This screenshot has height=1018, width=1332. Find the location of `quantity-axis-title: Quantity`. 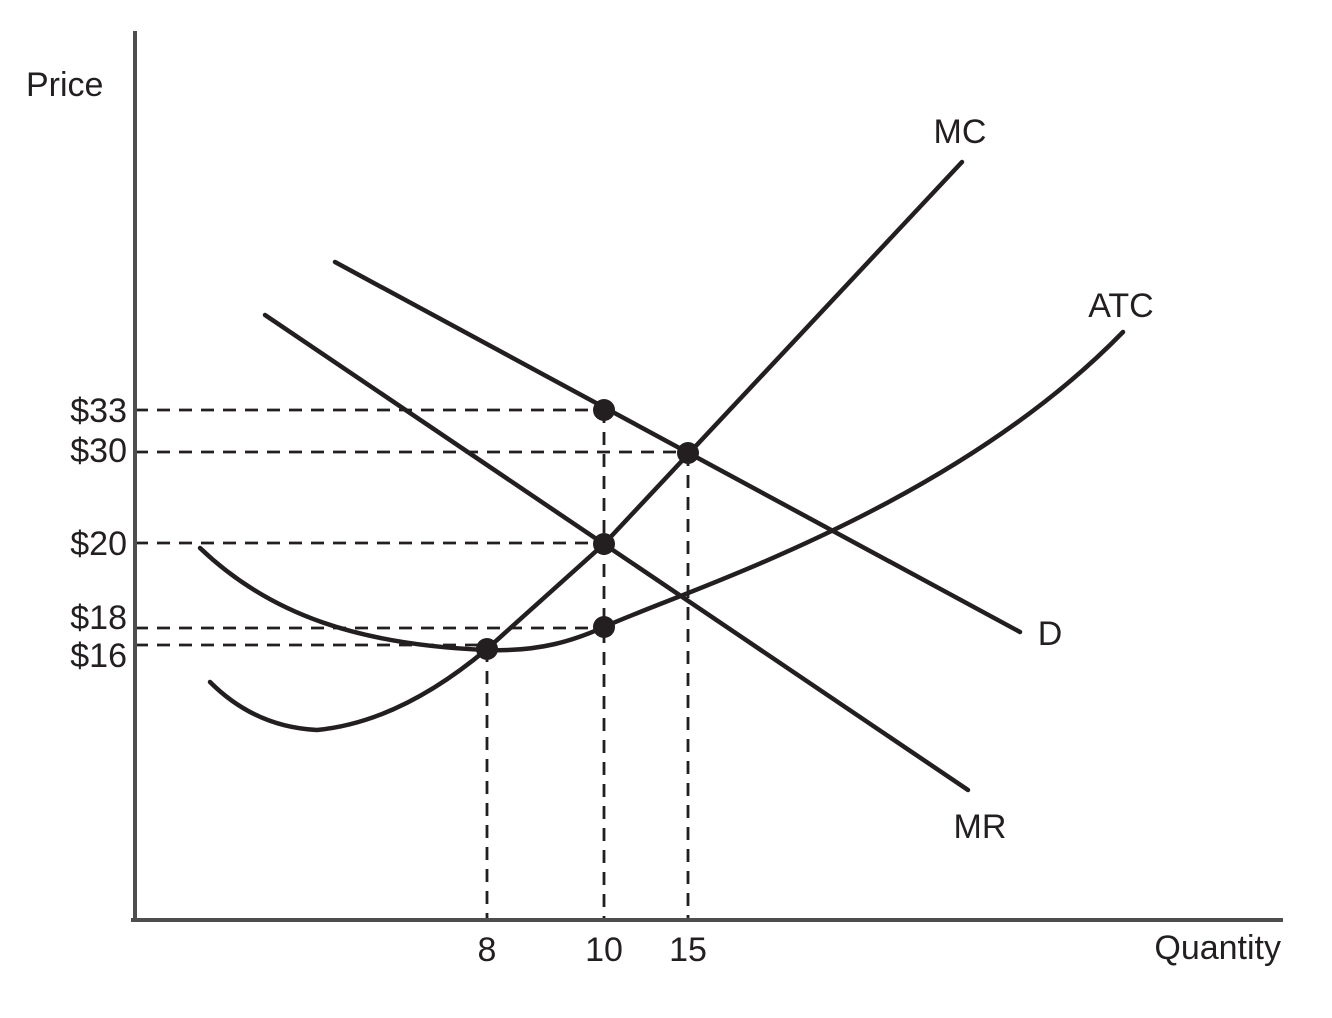

quantity-axis-title: Quantity is located at coordinates (1217, 948).